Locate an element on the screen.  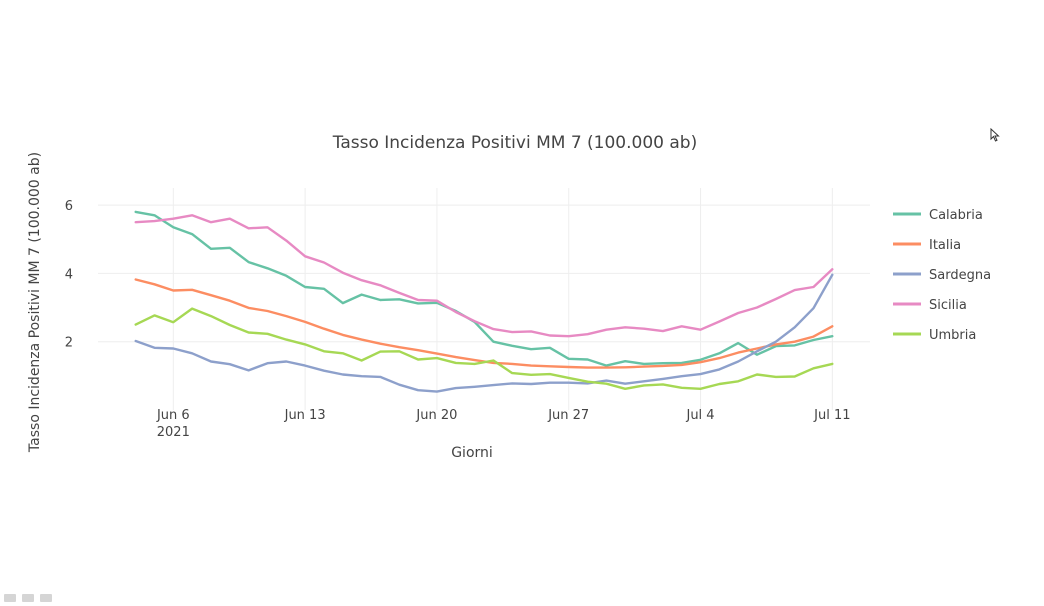
y-tick-label: 4 is located at coordinates (69, 274).